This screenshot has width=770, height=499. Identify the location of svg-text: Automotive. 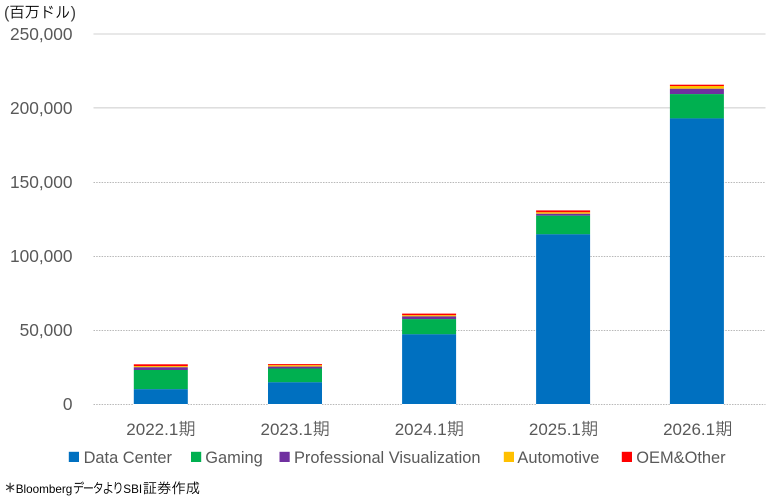
(558, 458).